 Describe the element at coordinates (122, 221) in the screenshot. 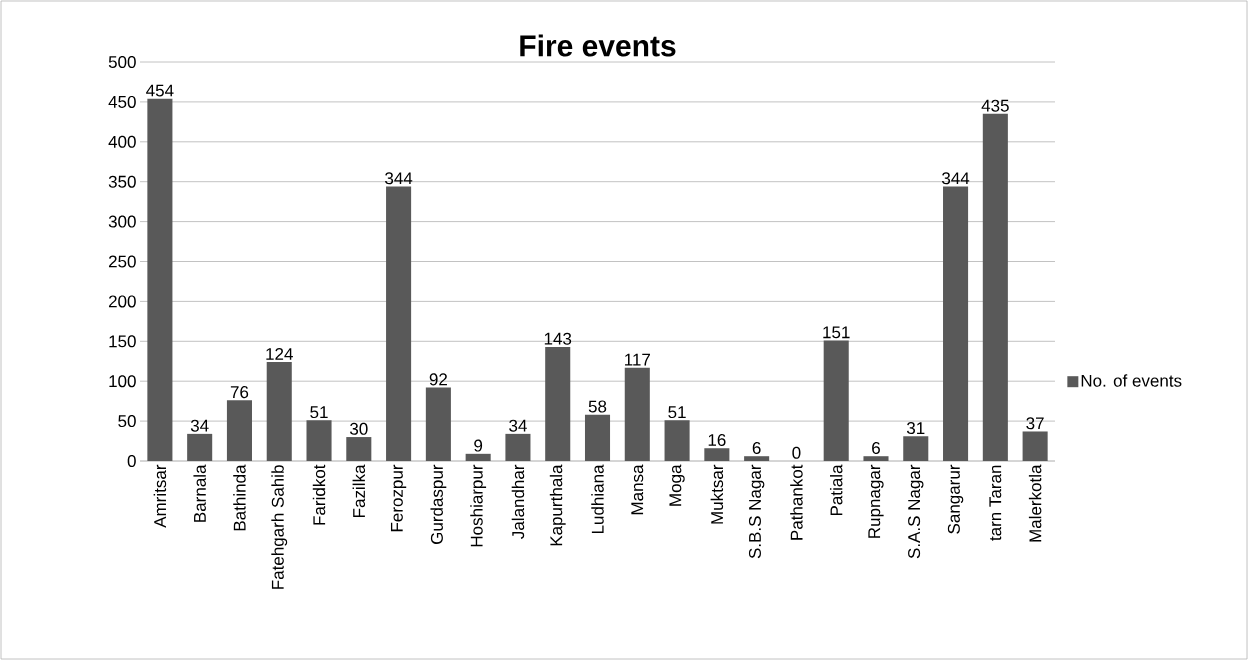

I see `y-tick-label: 300` at that location.